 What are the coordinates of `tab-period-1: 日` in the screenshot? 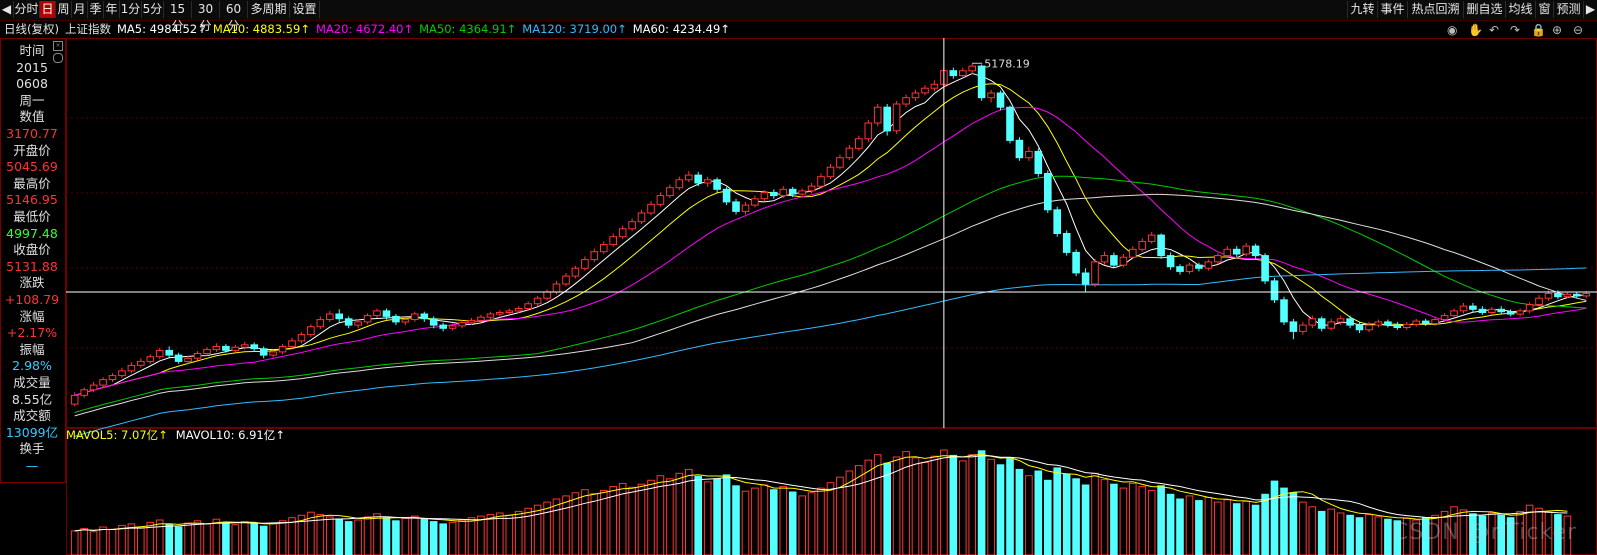 It's located at (48, 9).